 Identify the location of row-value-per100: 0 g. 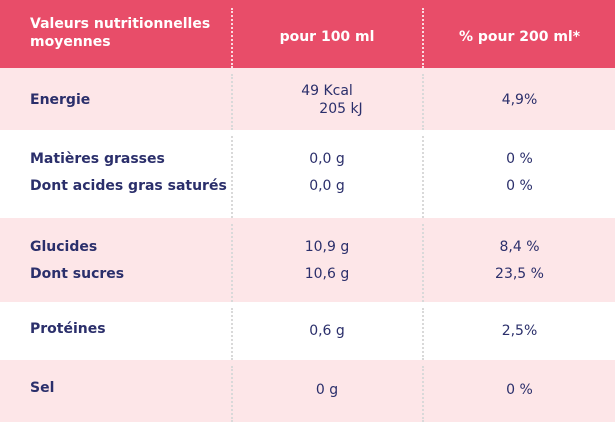
(327, 390).